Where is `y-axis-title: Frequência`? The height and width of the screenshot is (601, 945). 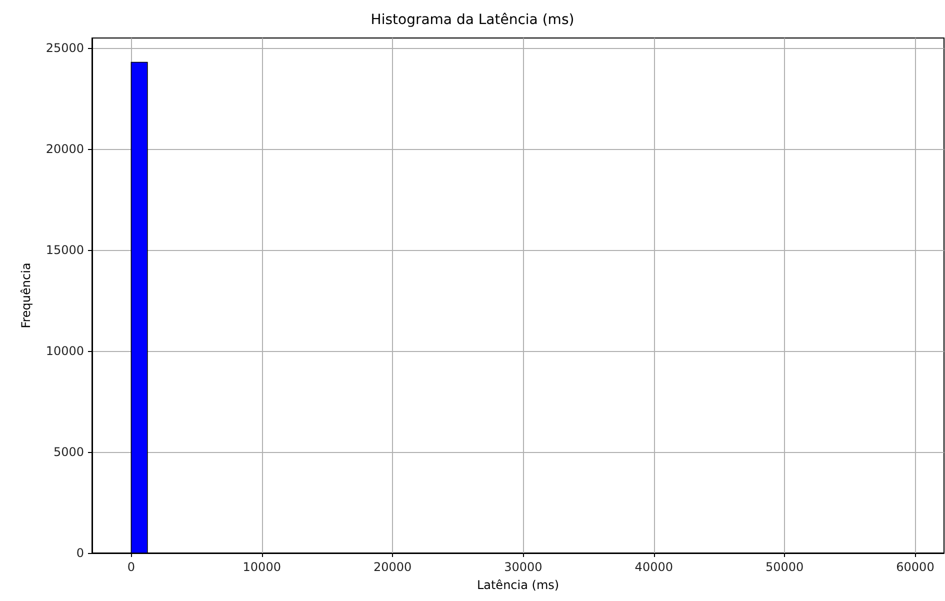
y-axis-title: Frequência is located at coordinates (26, 295).